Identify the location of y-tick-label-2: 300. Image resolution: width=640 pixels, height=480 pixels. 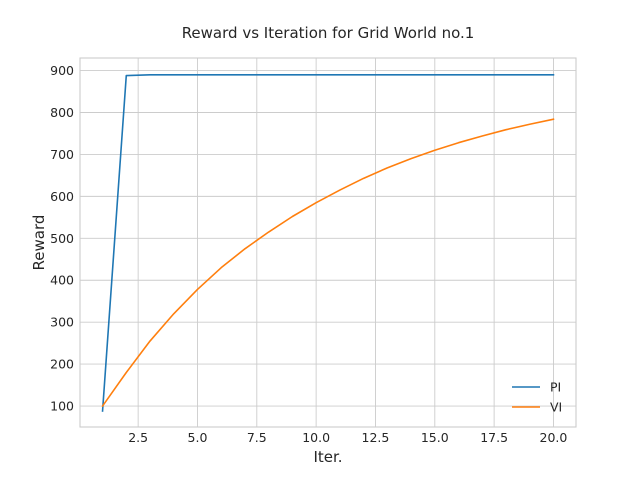
(62, 322).